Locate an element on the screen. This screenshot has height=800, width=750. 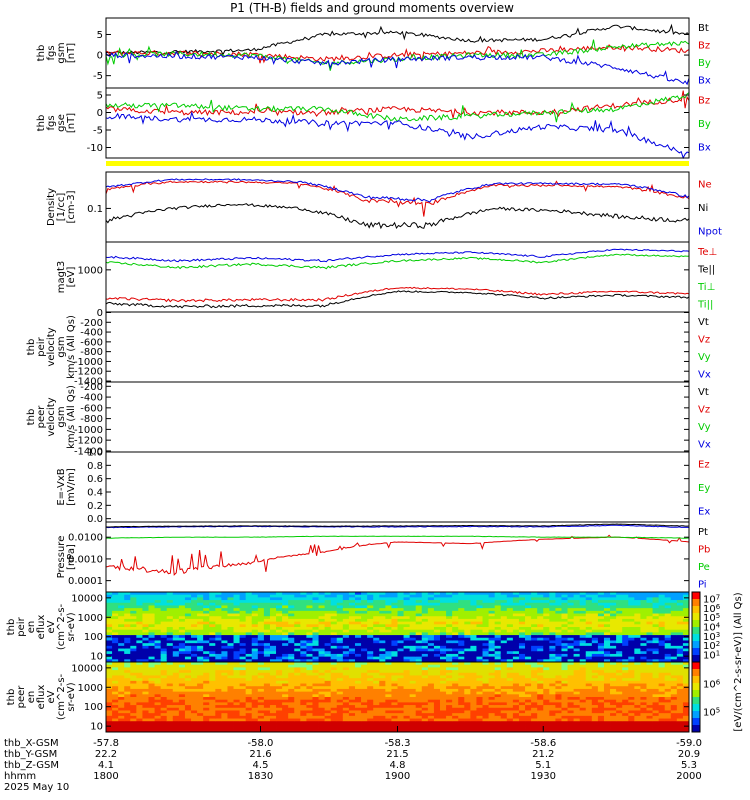
y-tick-label: 10 is located at coordinates (96, 657).